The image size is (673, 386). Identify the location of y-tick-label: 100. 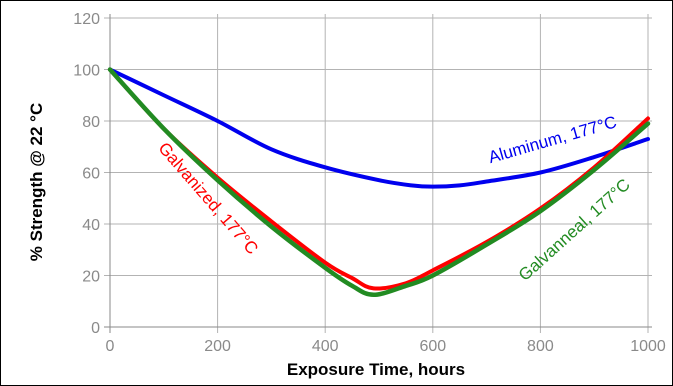
(86, 71).